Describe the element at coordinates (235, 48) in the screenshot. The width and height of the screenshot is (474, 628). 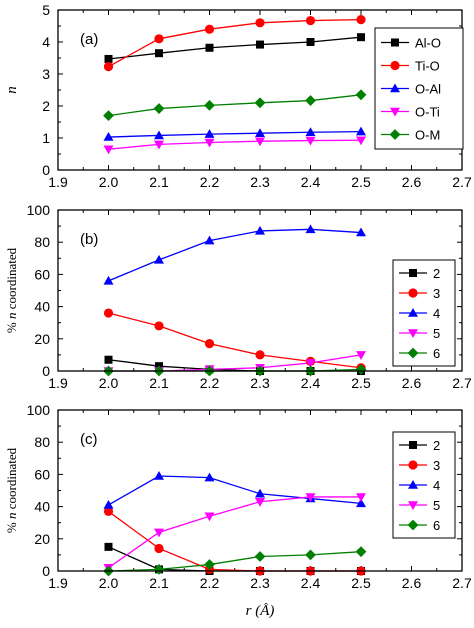
I see `series-line-al-o` at that location.